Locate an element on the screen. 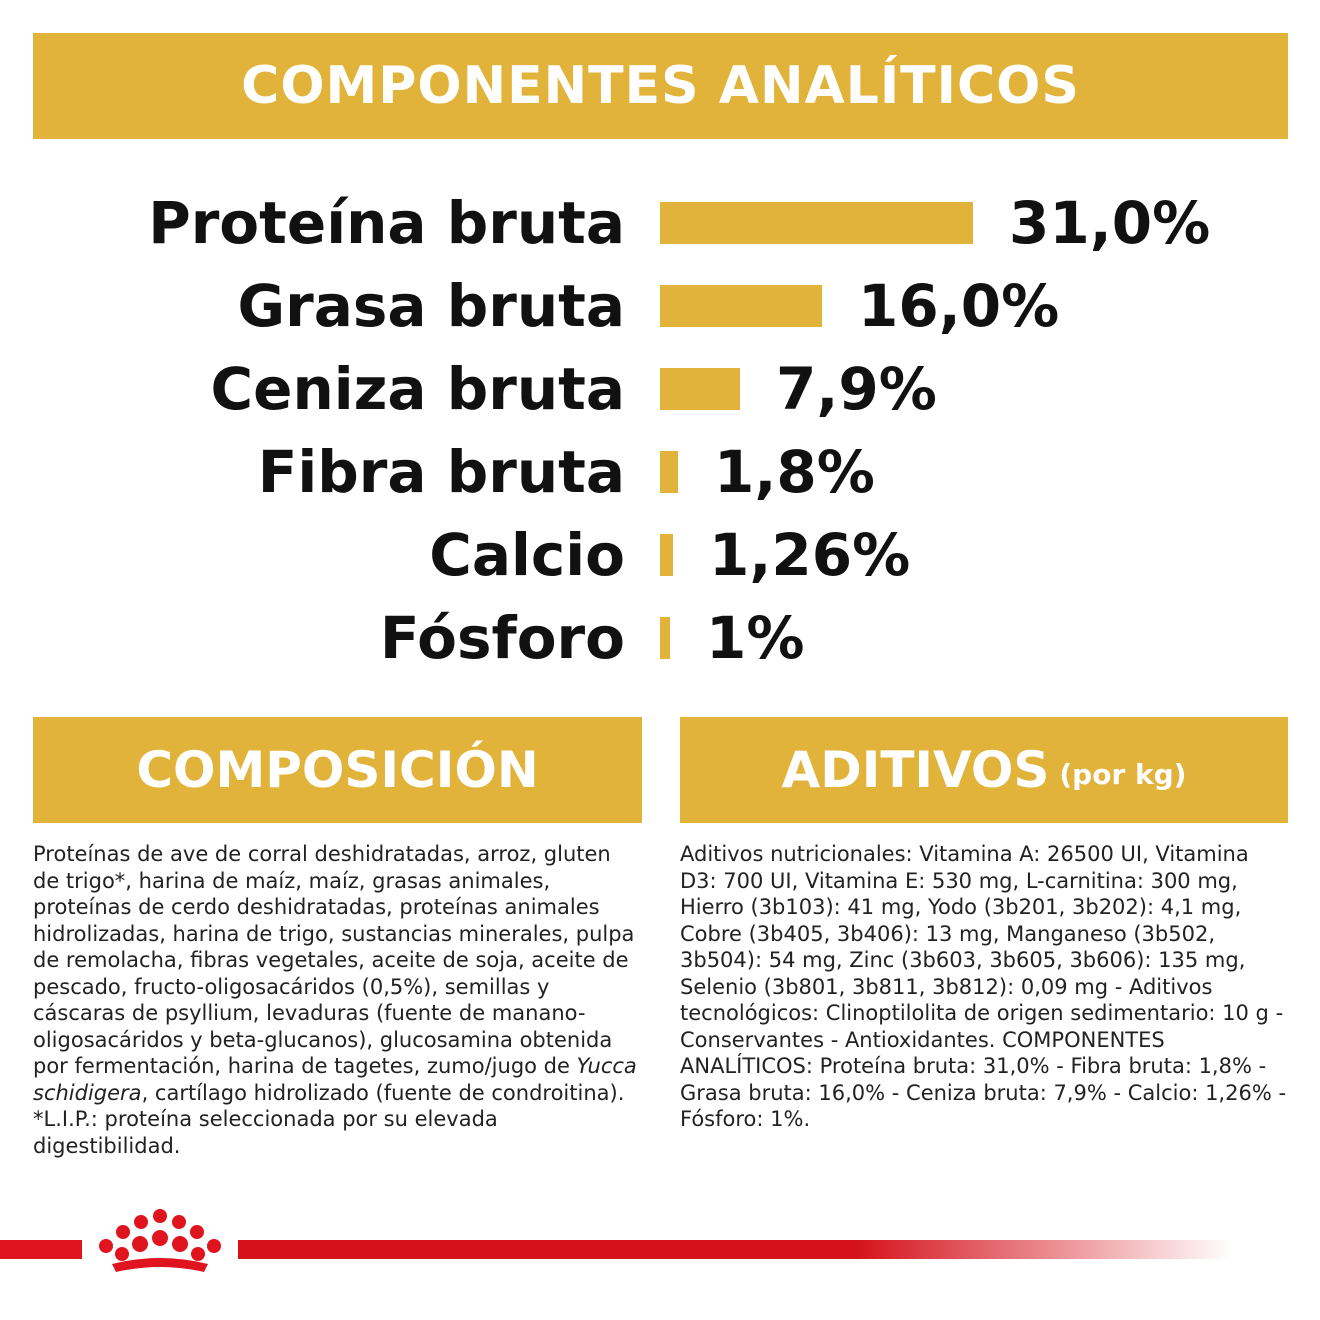 Image resolution: width=1320 pixels, height=1320 pixels. composition-title: COMPOSICIÓN is located at coordinates (337, 770).